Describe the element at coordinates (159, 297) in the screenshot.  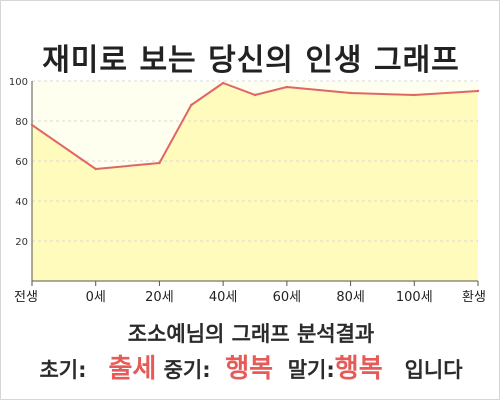
I see `x-tick-label: 20세` at that location.